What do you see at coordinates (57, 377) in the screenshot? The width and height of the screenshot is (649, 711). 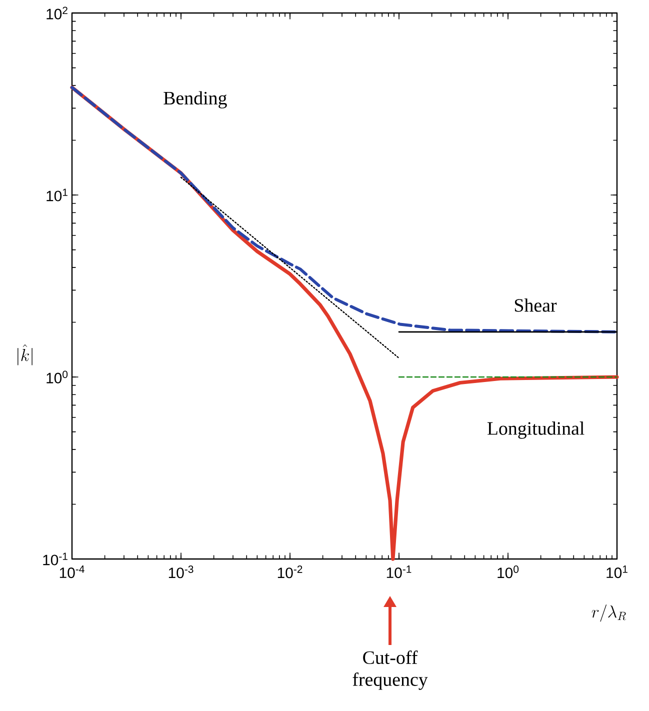 I see `y-tick-label: 10$^{0}$` at bounding box center [57, 377].